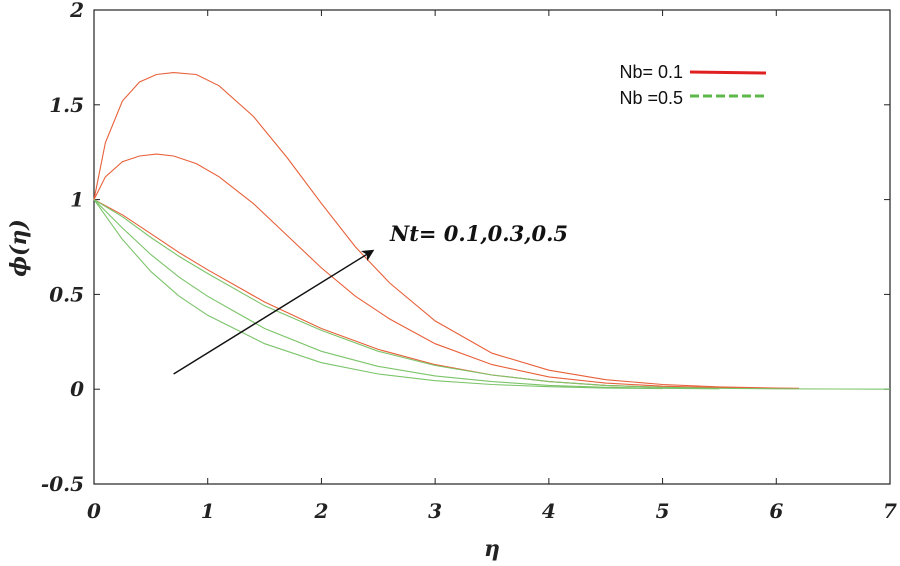 The image size is (900, 566). What do you see at coordinates (776, 511) in the screenshot?
I see `x-tick-label: 6` at bounding box center [776, 511].